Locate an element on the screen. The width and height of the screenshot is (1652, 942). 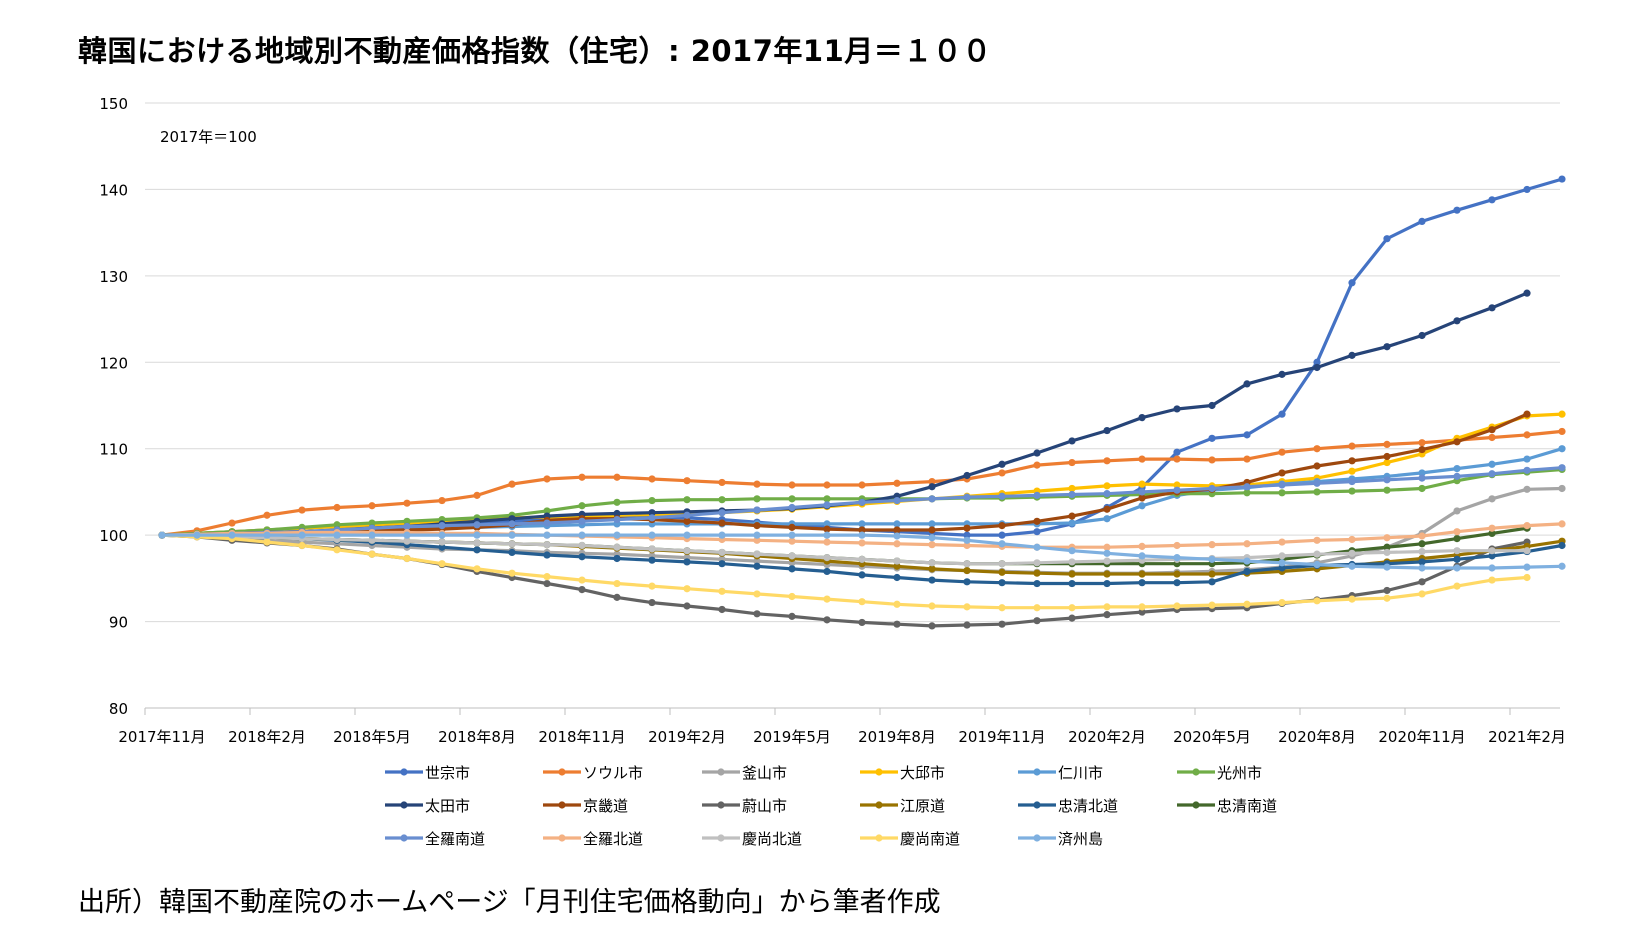
source-note: 出所）韓国不動産院のホームページ「月刊住宅価格動向」から筆者作成 is located at coordinates (509, 902).